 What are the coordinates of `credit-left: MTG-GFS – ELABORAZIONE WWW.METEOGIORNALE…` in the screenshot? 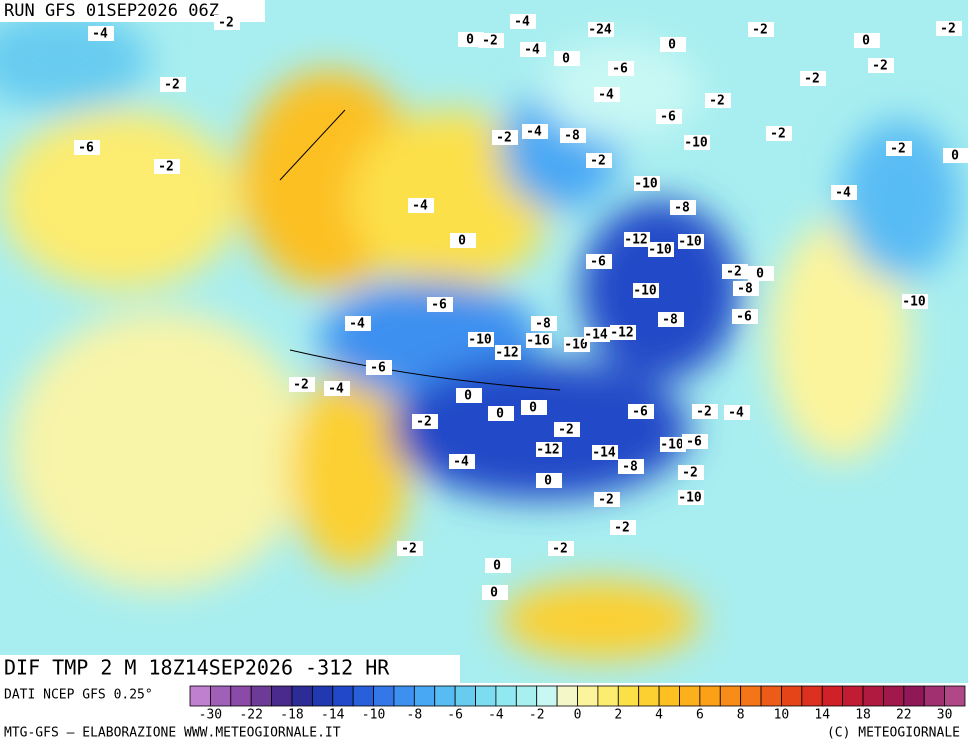 It's located at (172, 733).